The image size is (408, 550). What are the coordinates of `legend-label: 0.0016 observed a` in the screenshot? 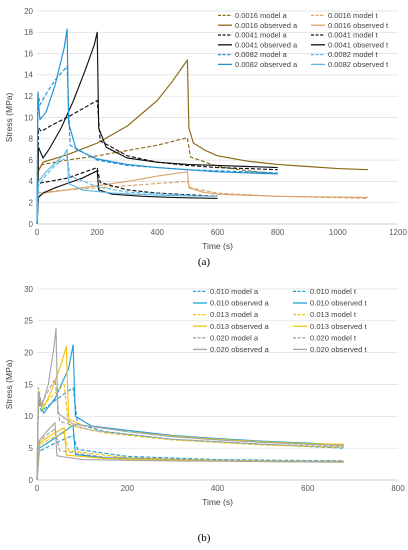 It's located at (266, 25).